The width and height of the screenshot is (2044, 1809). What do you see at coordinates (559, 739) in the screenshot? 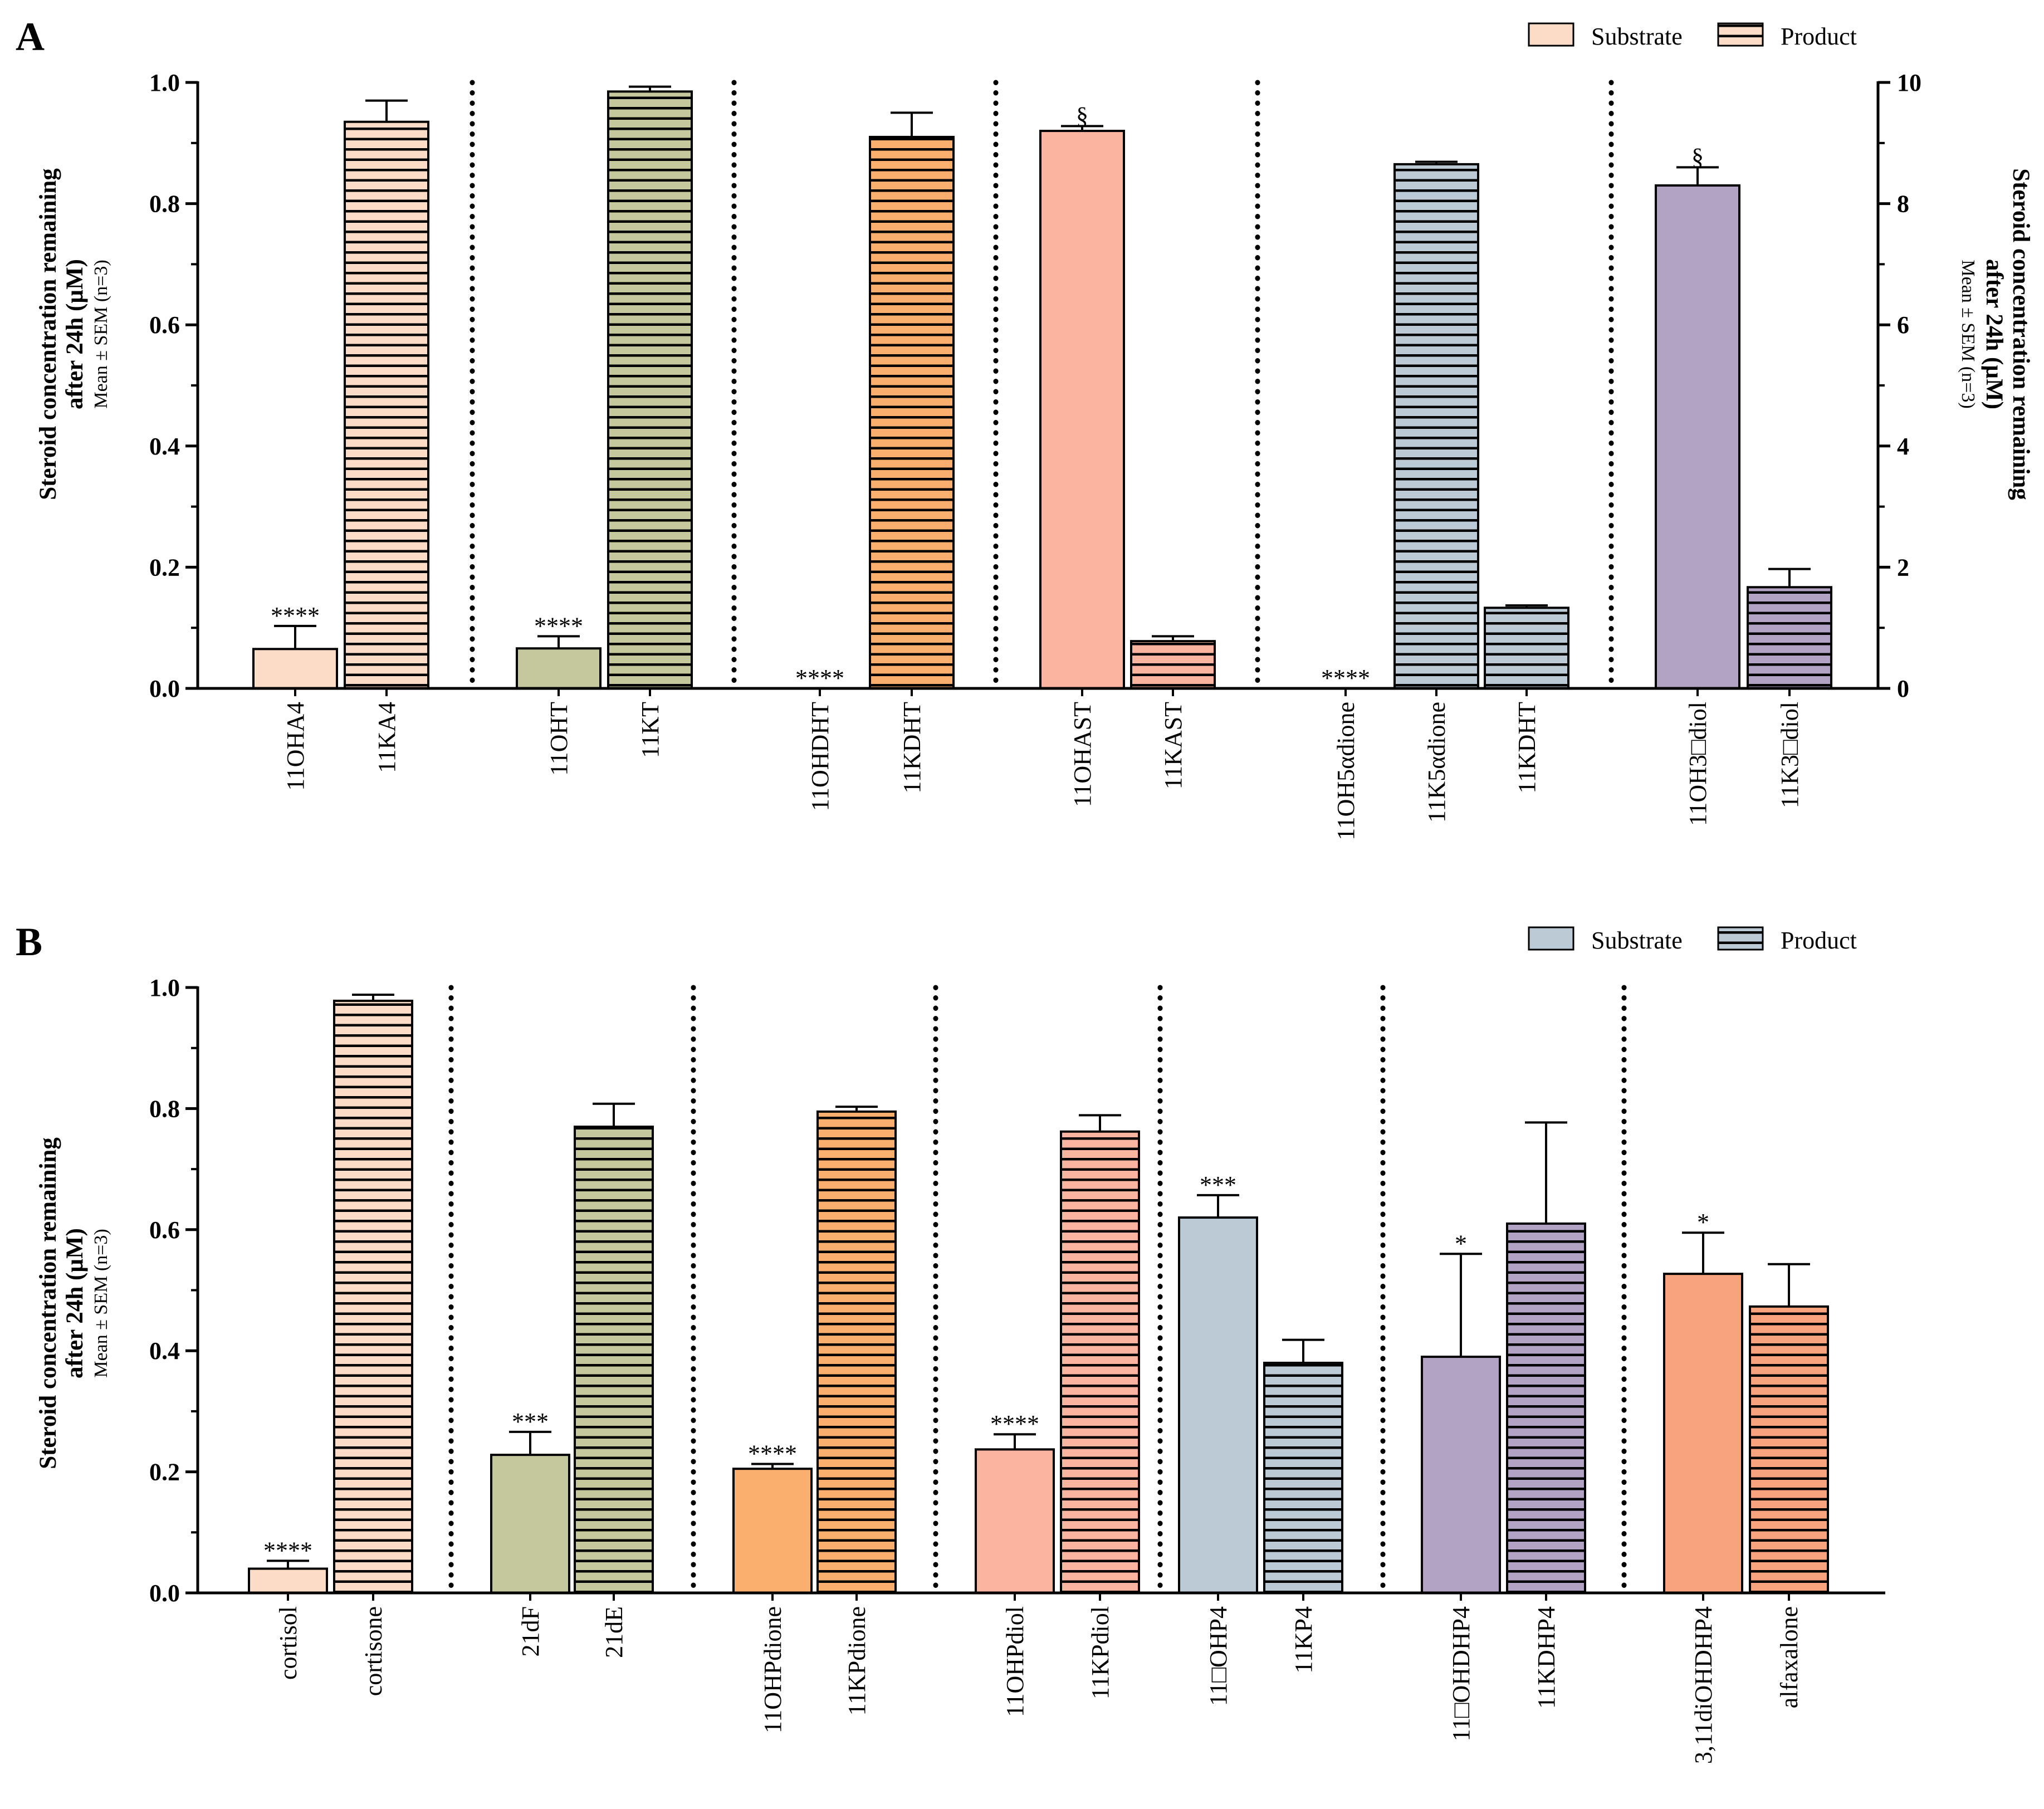
I see `x-tick-label: 11OHT` at bounding box center [559, 739].